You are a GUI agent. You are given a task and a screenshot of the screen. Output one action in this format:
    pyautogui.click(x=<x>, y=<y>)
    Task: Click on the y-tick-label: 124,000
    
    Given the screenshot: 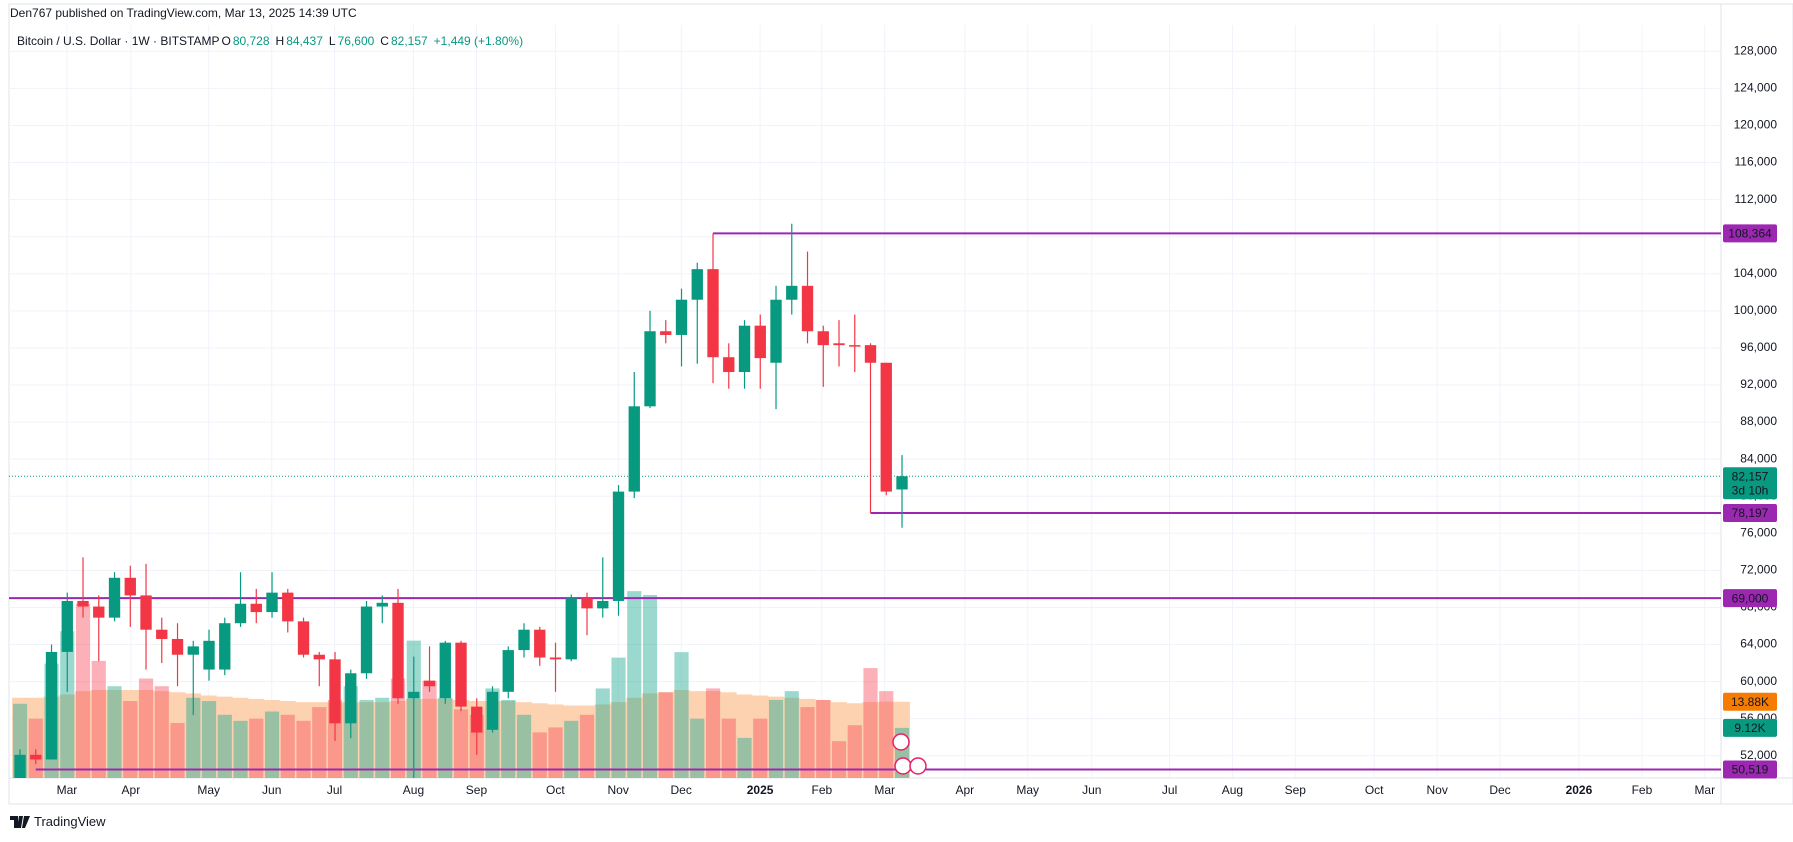 What is the action you would take?
    pyautogui.click(x=1756, y=88)
    